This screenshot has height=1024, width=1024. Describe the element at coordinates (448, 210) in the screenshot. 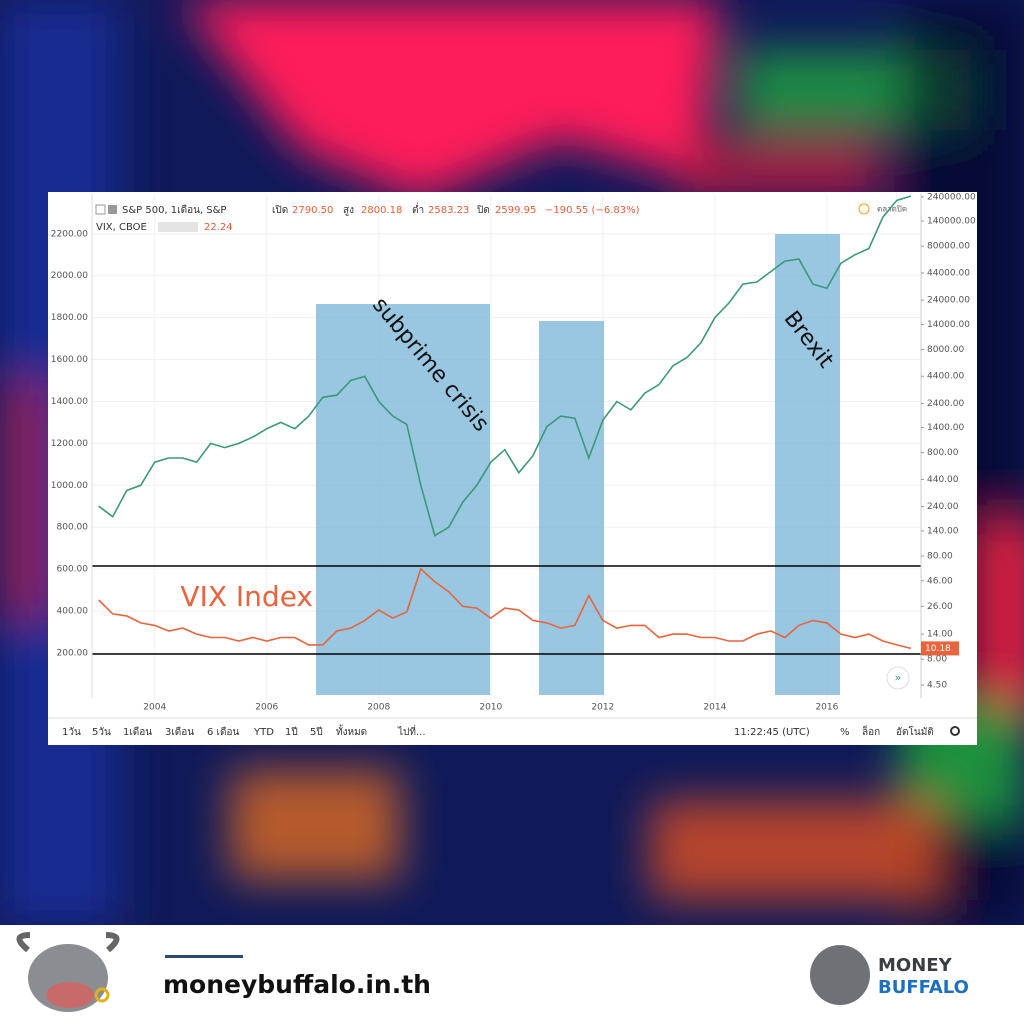

I see `low-value: 2583.23` at that location.